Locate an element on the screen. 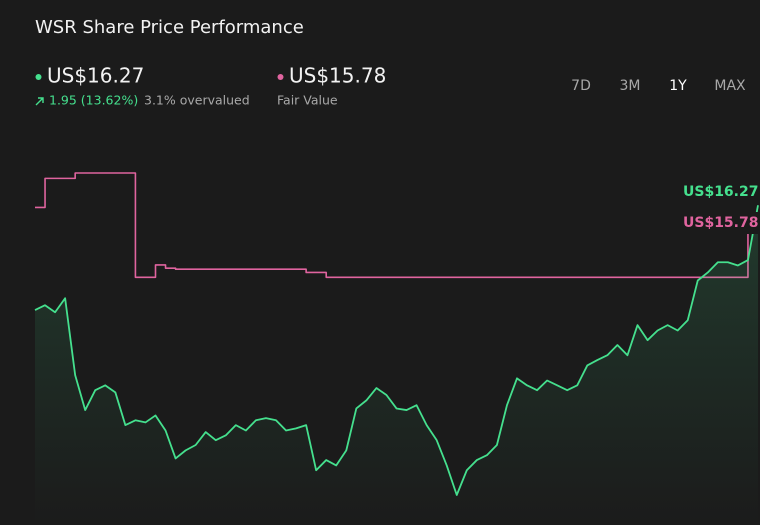 The height and width of the screenshot is (525, 760). up-arrow is located at coordinates (39, 101).